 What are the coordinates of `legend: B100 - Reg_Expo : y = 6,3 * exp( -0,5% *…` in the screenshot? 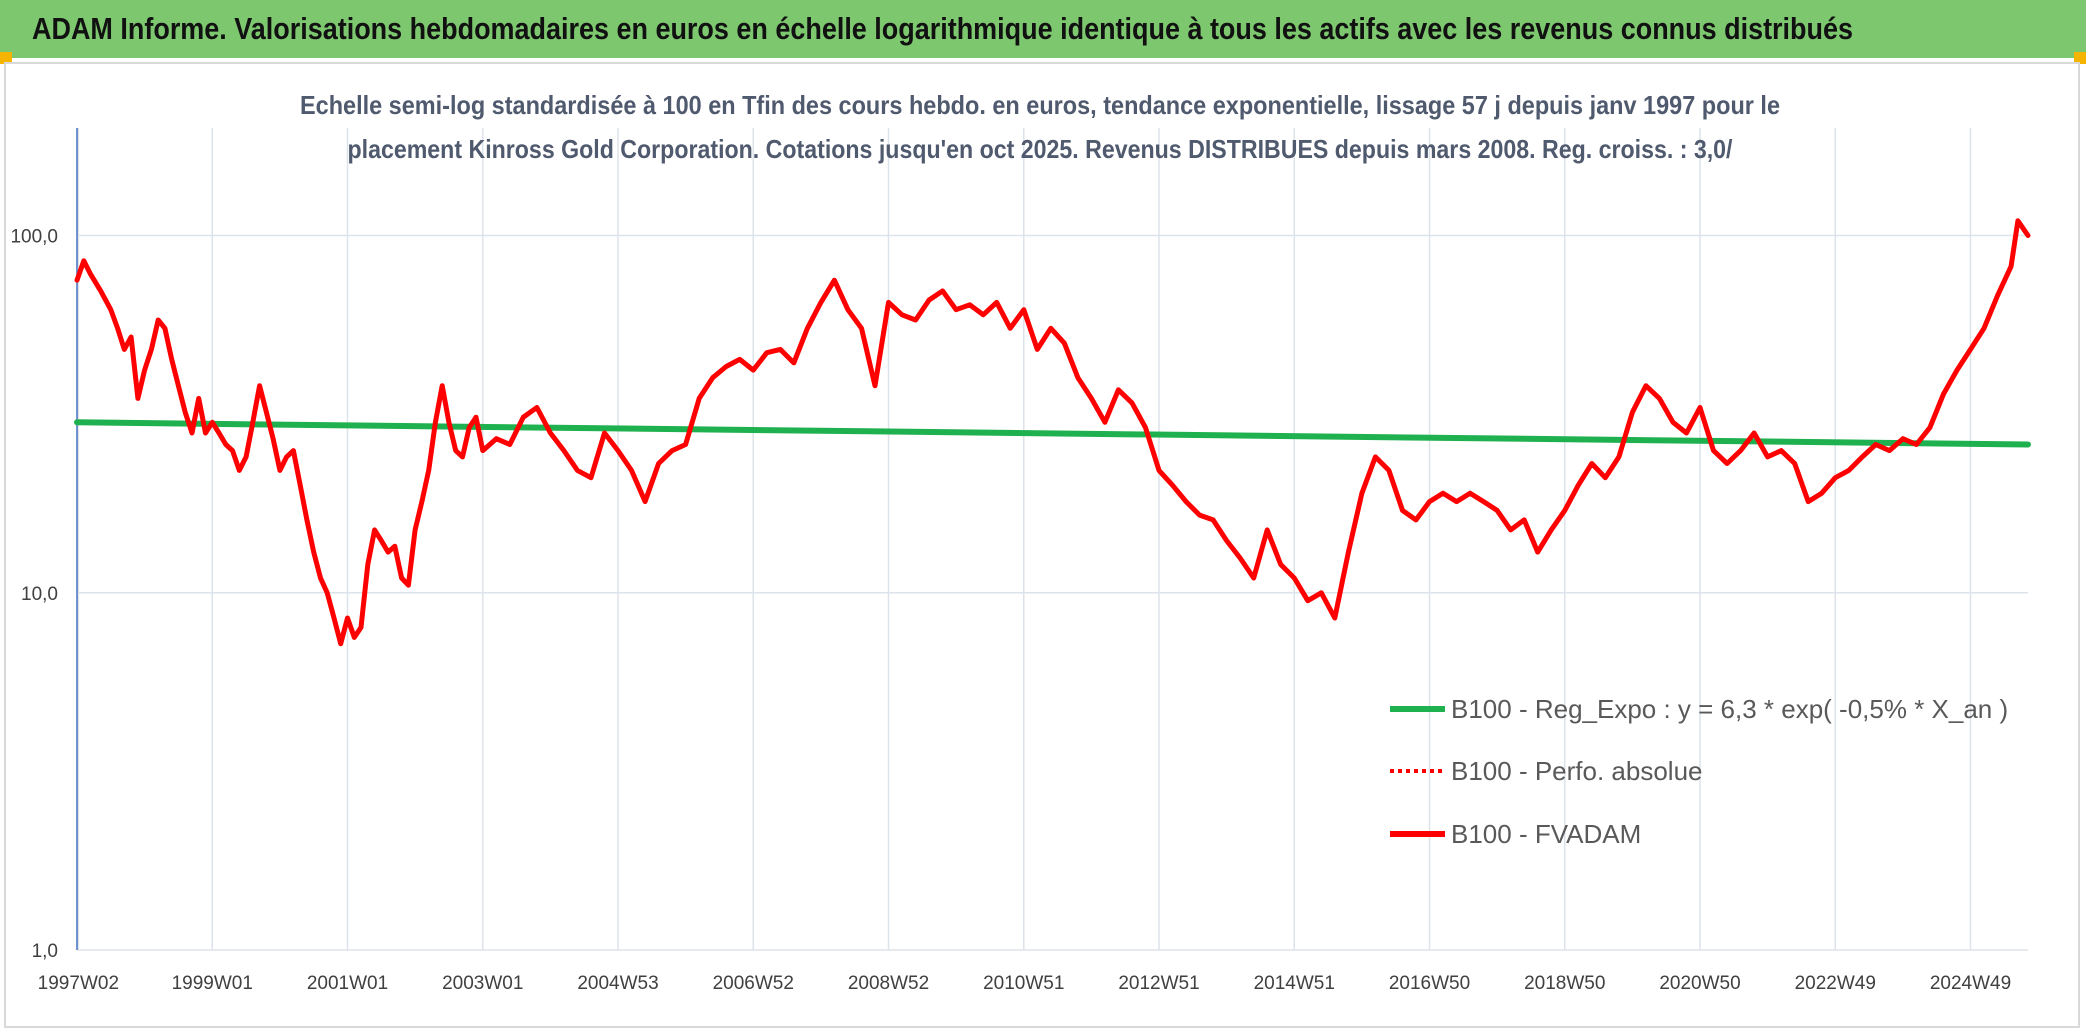 It's located at (1699, 771).